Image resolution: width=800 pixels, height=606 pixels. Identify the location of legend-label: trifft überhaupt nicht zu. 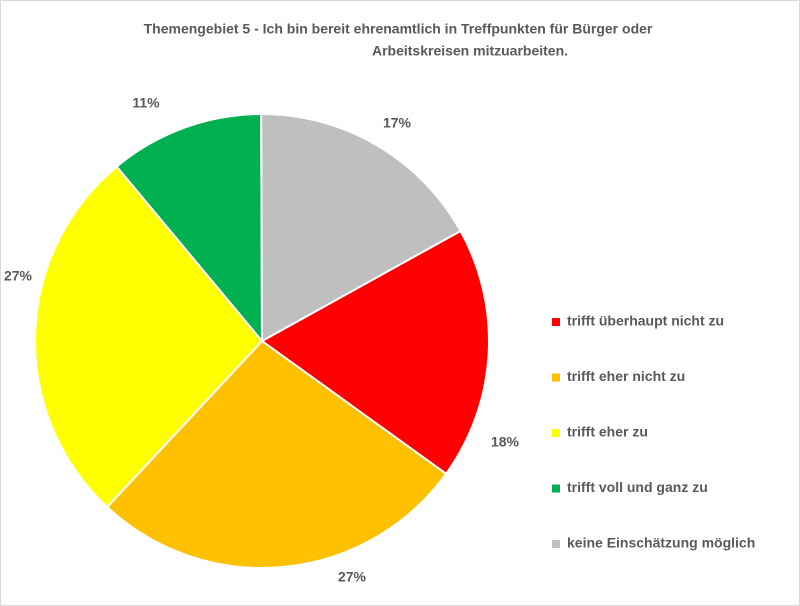
(645, 321).